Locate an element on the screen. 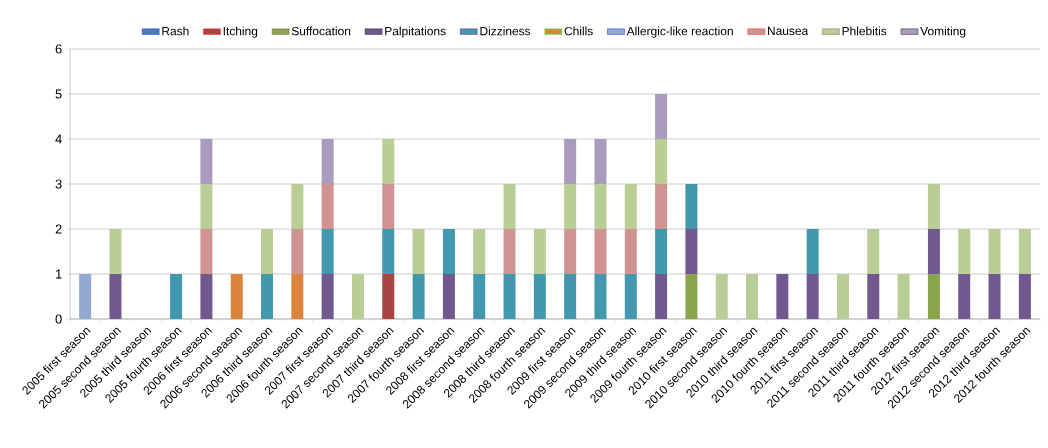 This screenshot has width=1048, height=448. y-tick-label: 1 is located at coordinates (59, 274).